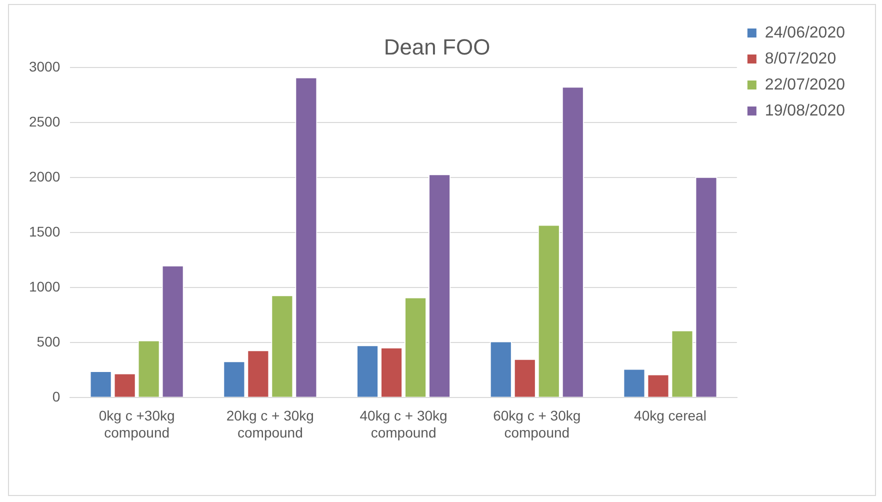 Image resolution: width=882 pixels, height=502 pixels. What do you see at coordinates (48, 341) in the screenshot?
I see `y-tick-label: 500` at bounding box center [48, 341].